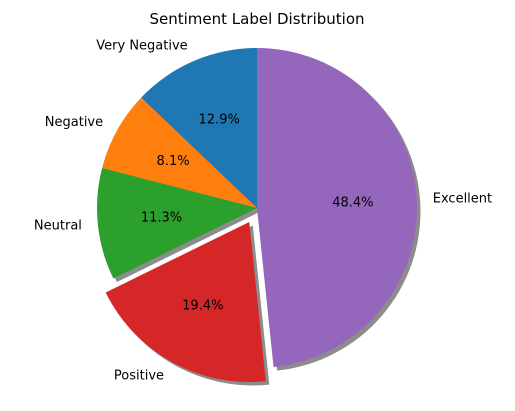 This screenshot has height=411, width=515. I want to click on slice-pct-neutral: 11.3%, so click(161, 217).